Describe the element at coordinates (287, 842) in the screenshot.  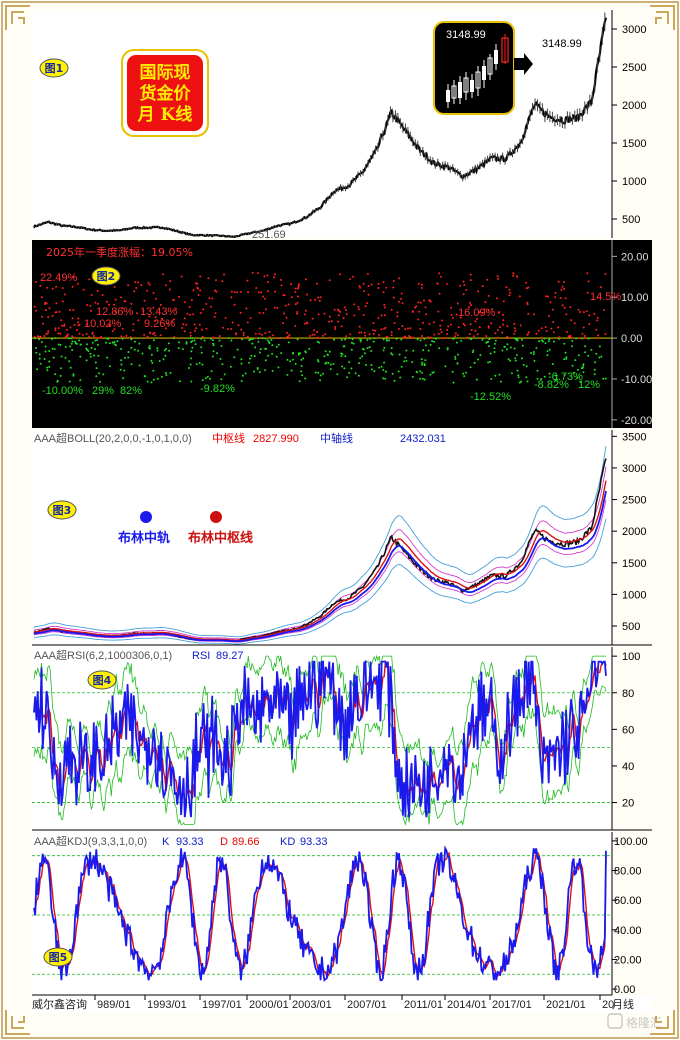
I see `panel-5-kd-label: KD` at that location.